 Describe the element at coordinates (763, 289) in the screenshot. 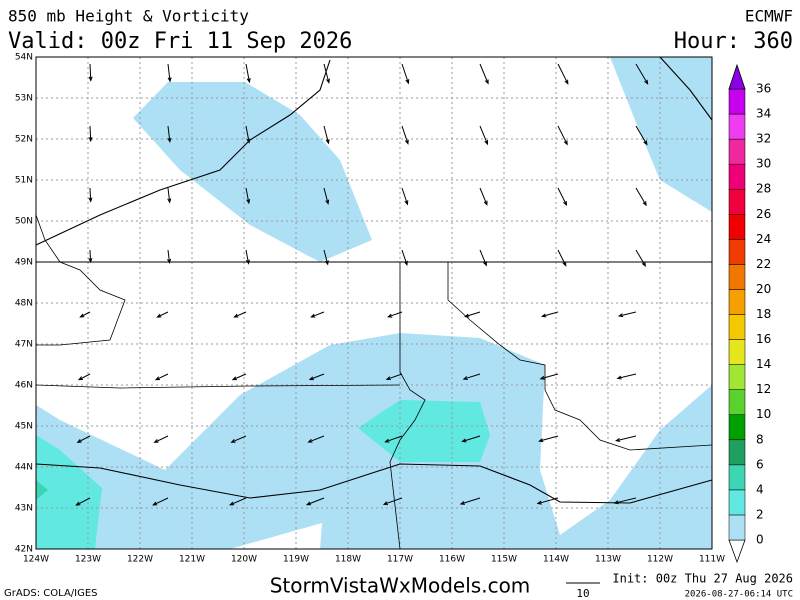

I see `colorbar-label: 20` at that location.